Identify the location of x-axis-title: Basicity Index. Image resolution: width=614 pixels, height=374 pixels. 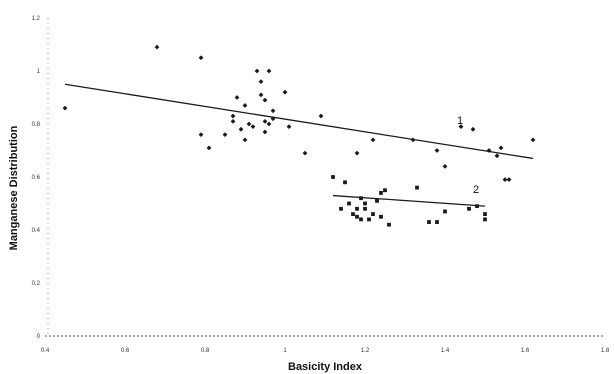
(325, 367).